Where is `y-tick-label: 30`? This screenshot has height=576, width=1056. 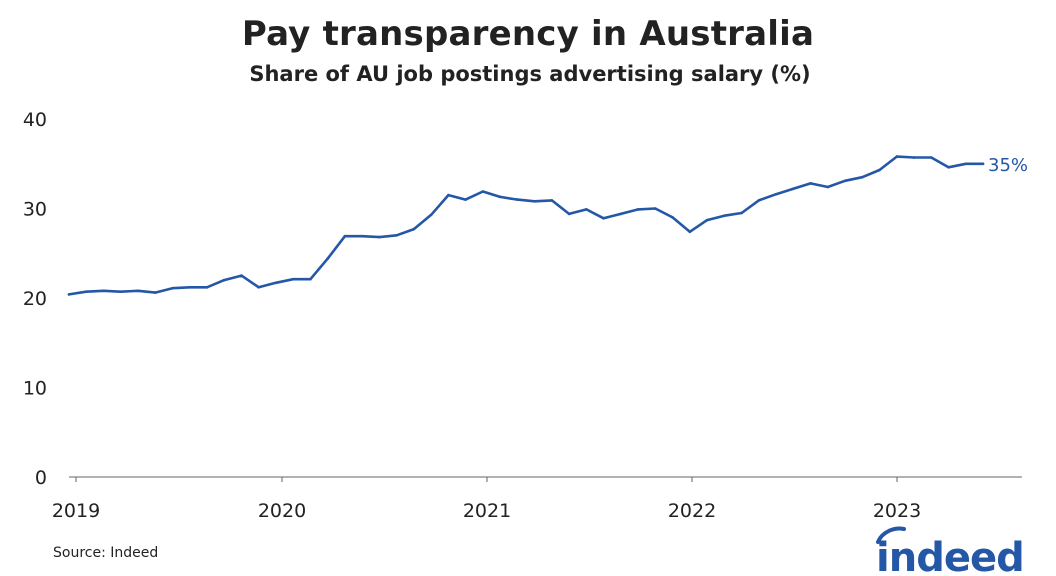 y-tick-label: 30 is located at coordinates (35, 210).